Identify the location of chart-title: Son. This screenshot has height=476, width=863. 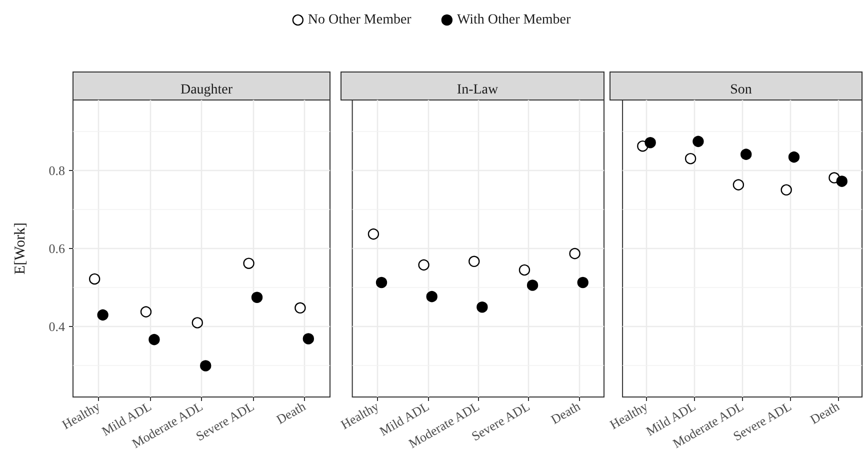
(741, 90).